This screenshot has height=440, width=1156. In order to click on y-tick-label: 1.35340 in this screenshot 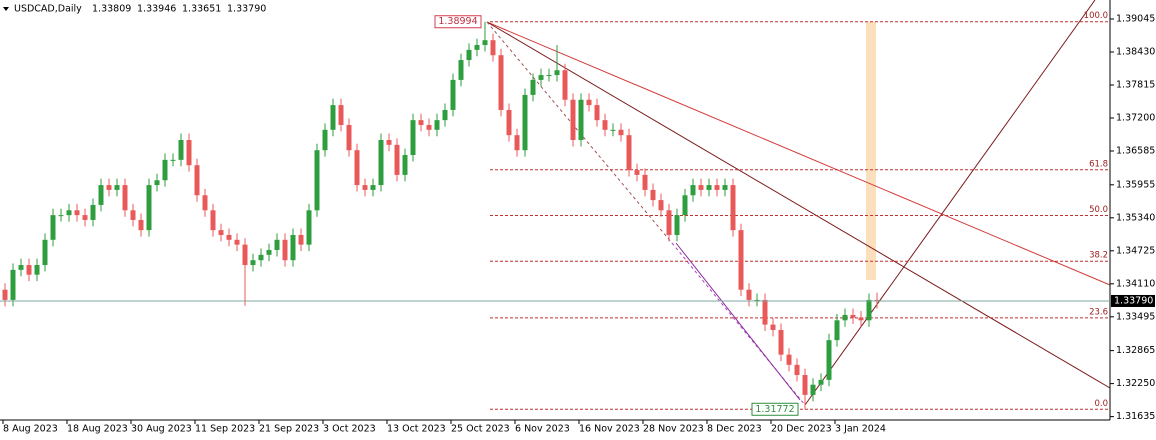, I will do `click(1135, 217)`.